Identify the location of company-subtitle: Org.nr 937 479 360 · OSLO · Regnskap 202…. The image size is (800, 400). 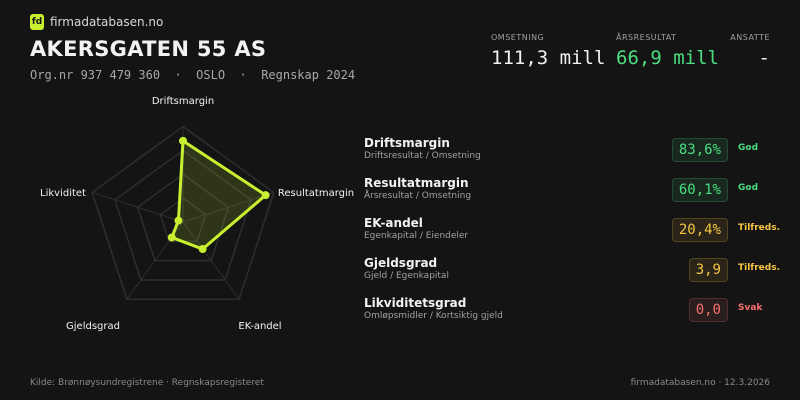
(193, 75).